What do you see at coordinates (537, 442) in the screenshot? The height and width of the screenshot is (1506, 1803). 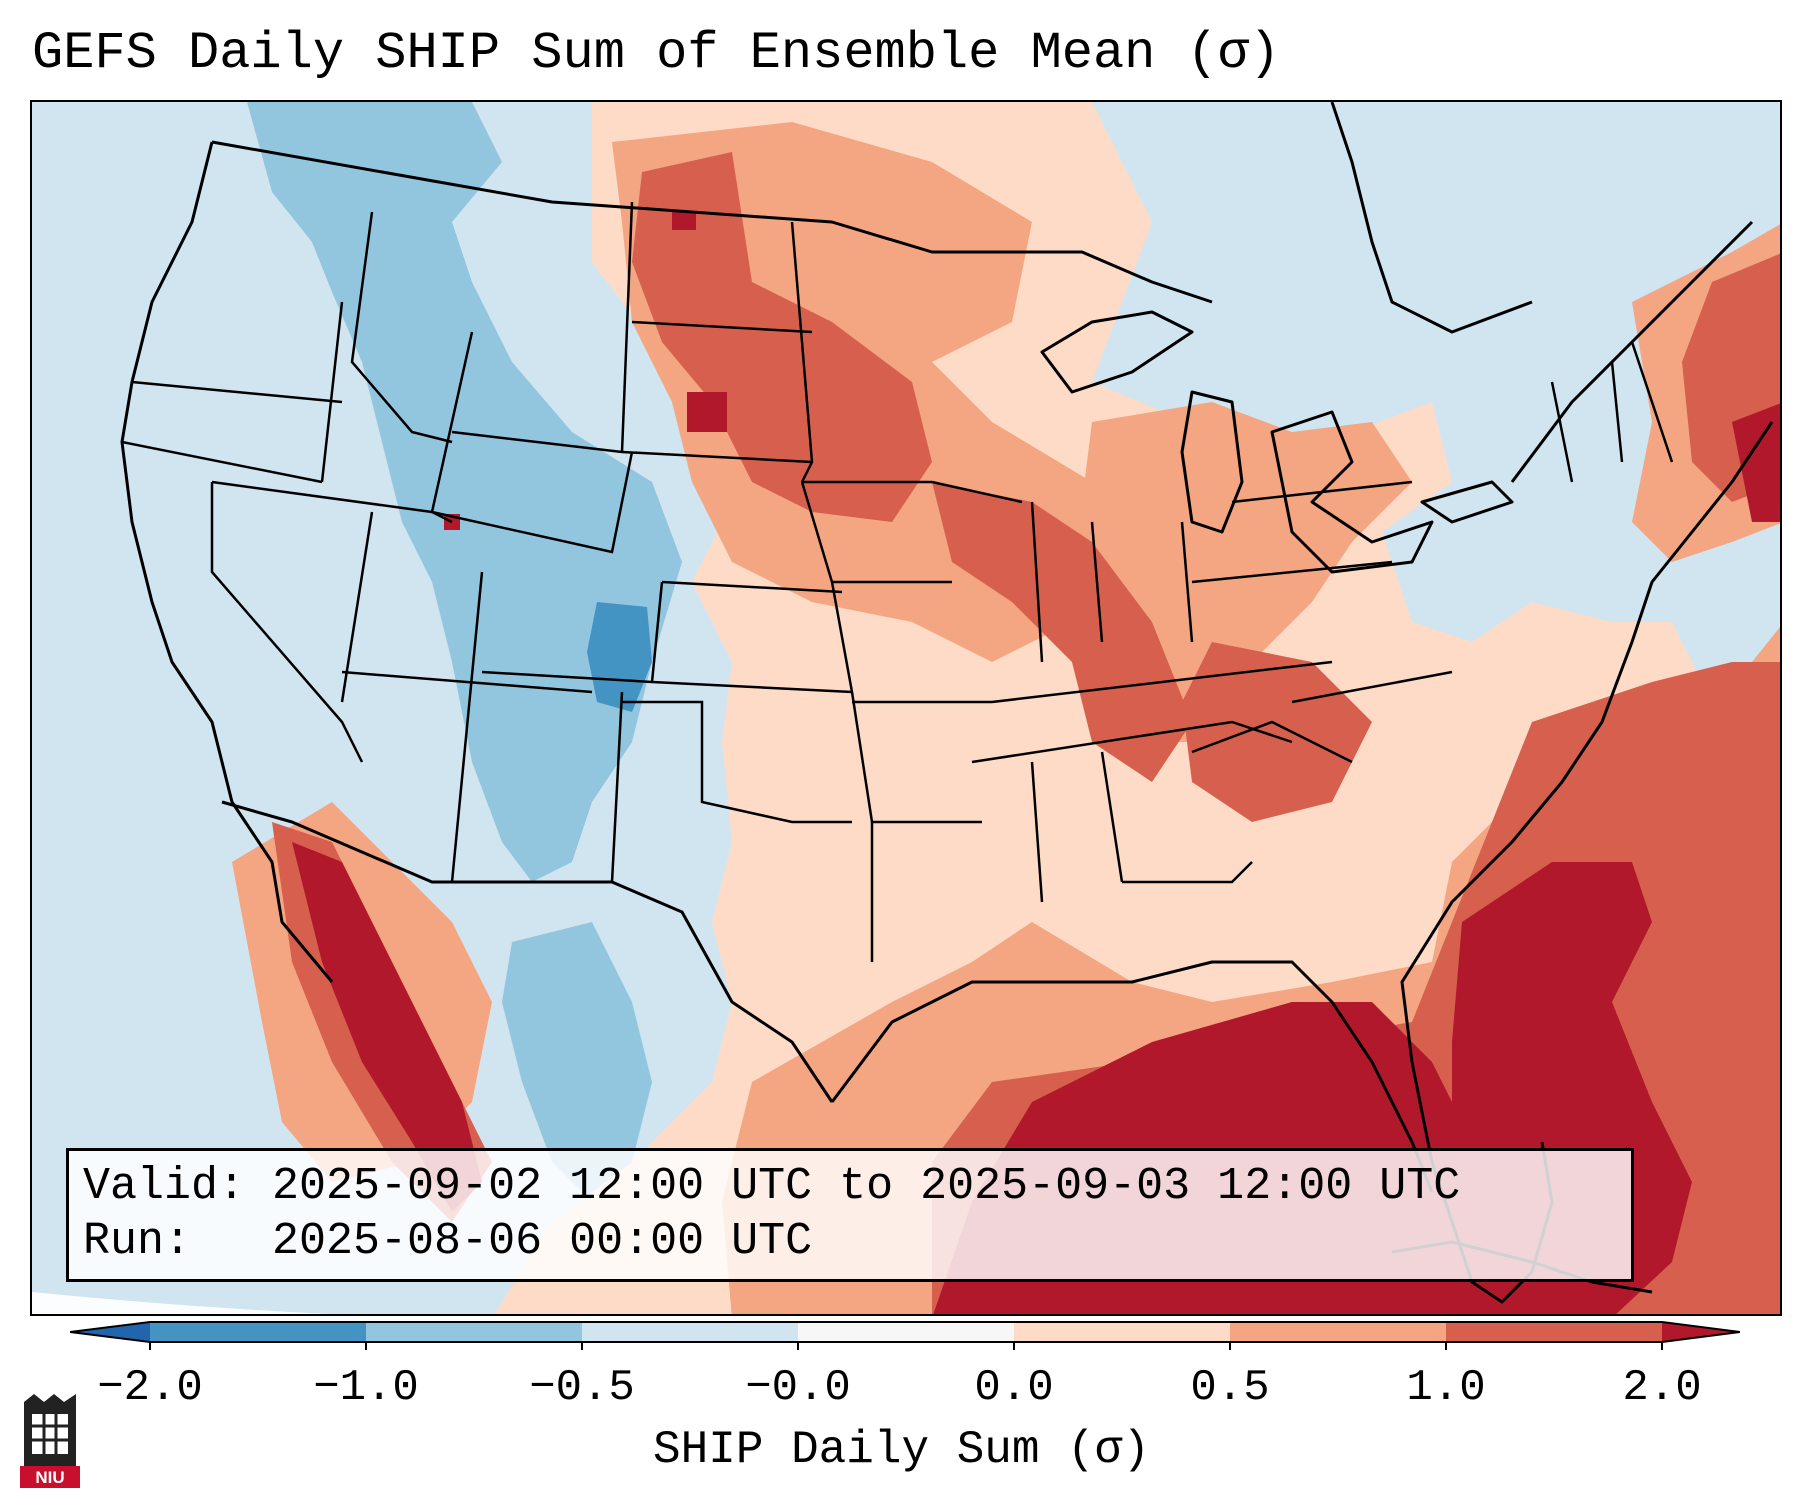 I see `state-line-mt-wy` at bounding box center [537, 442].